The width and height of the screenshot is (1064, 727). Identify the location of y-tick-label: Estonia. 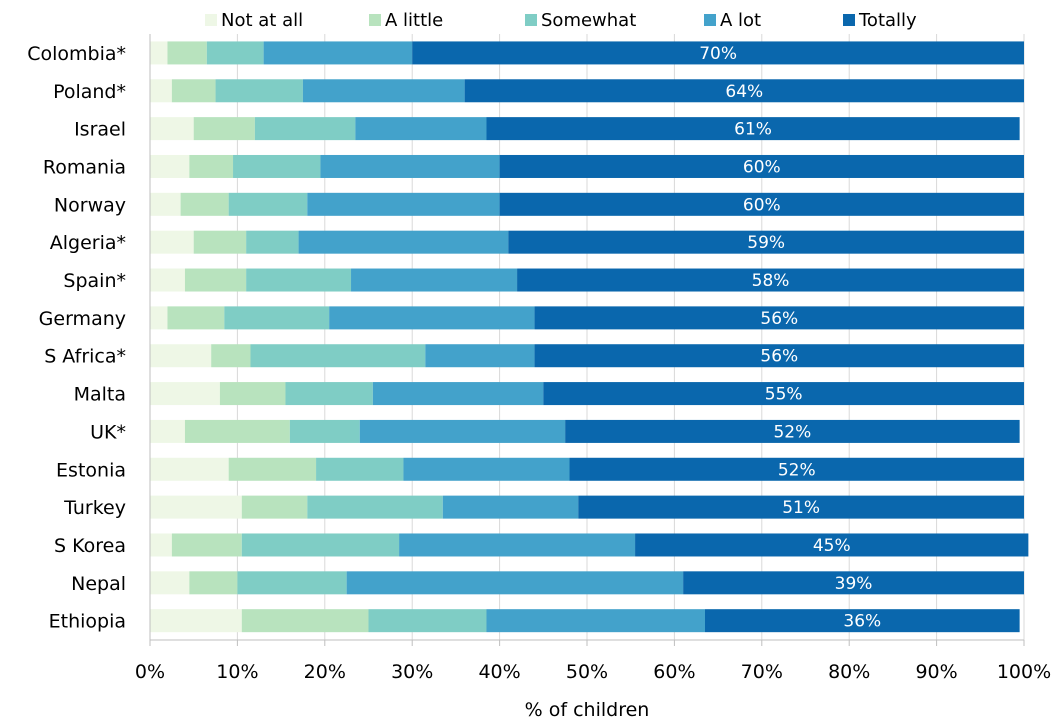
(91, 470).